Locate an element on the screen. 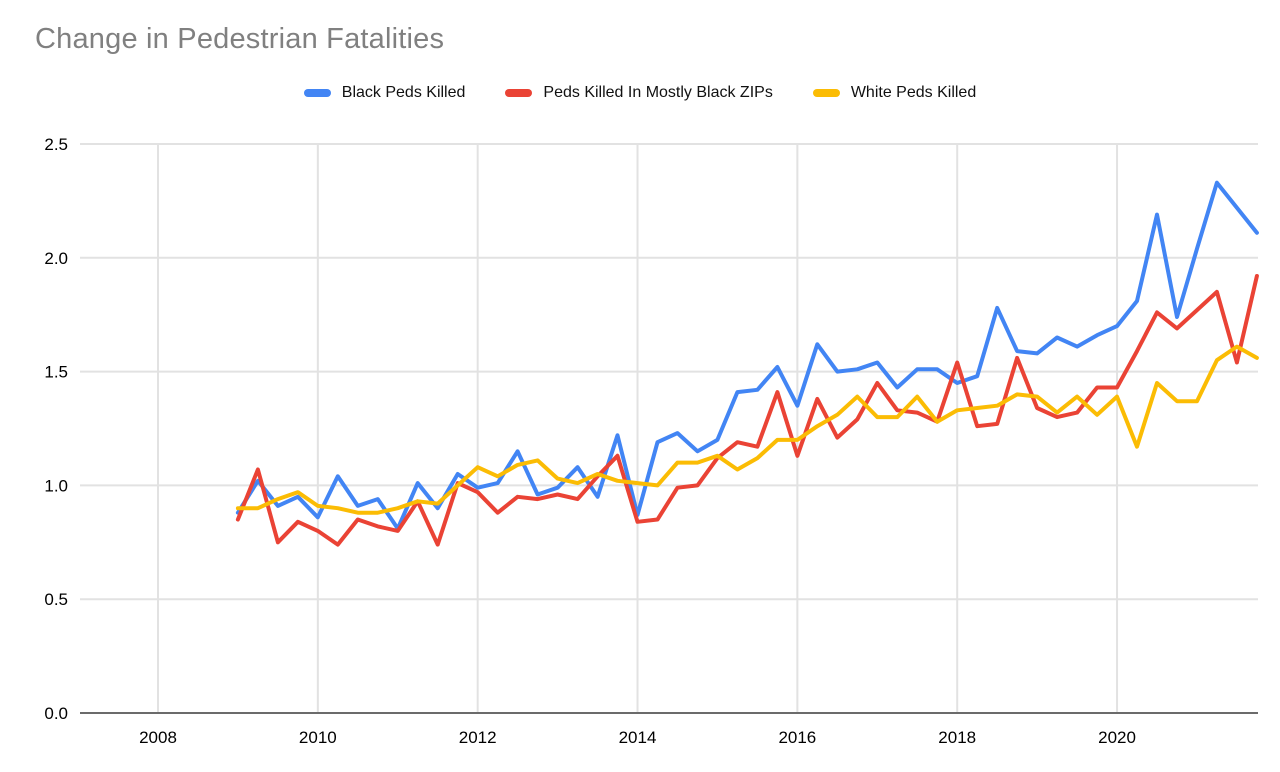 The height and width of the screenshot is (772, 1280). legend-item-white-peds-killed: White Peds Killed is located at coordinates (894, 93).